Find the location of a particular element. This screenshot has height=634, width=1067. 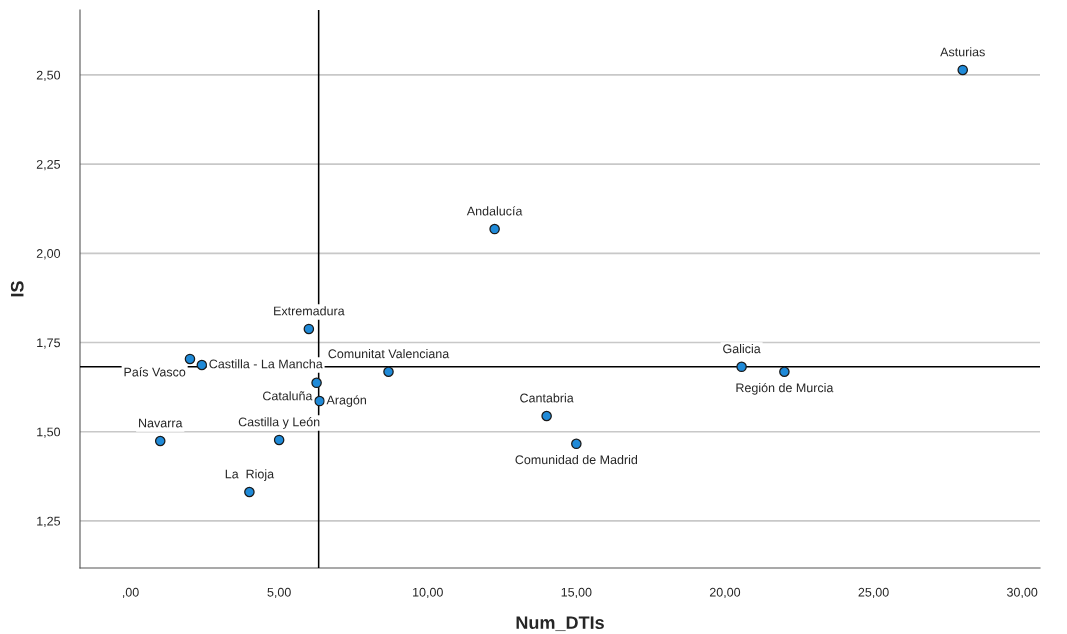

x-tick-label: ,00 is located at coordinates (130, 593).